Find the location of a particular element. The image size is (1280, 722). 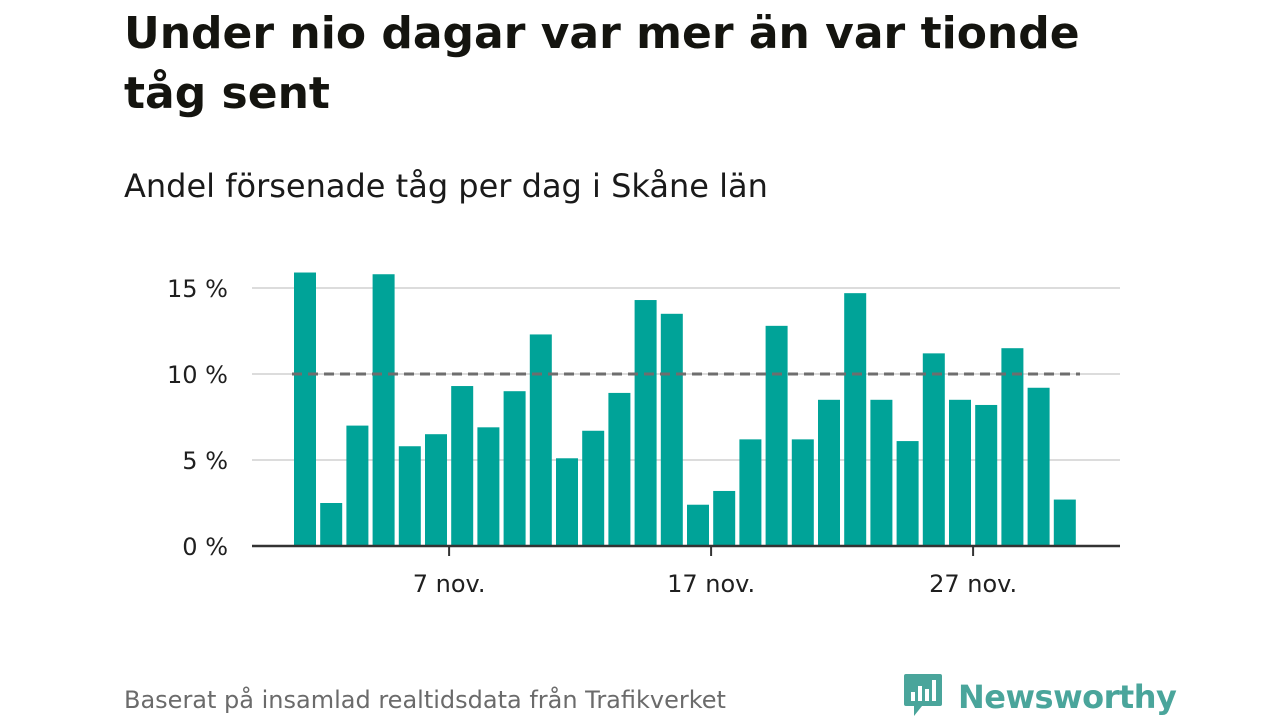

logo-text: Newsworthy is located at coordinates (1067, 697).